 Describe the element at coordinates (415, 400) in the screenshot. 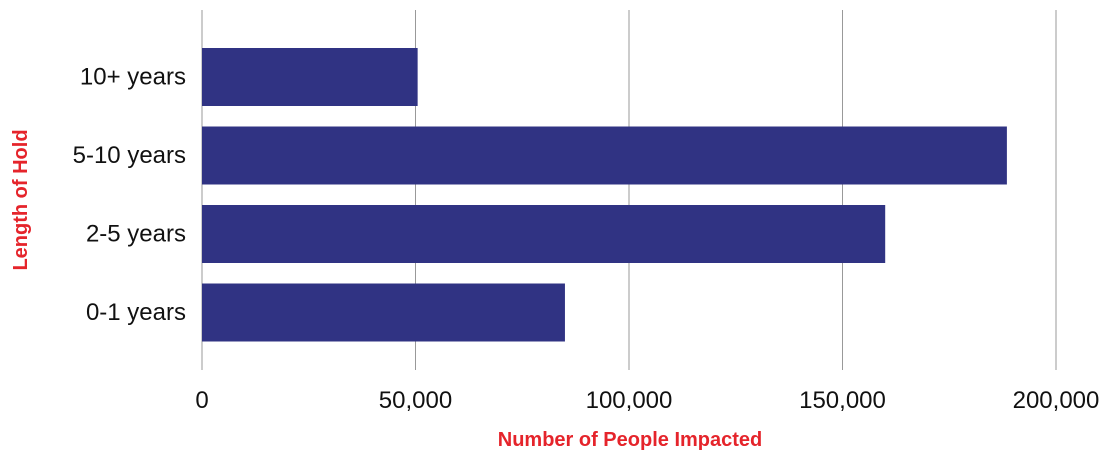

I see `x-tick-label: 50,000` at that location.